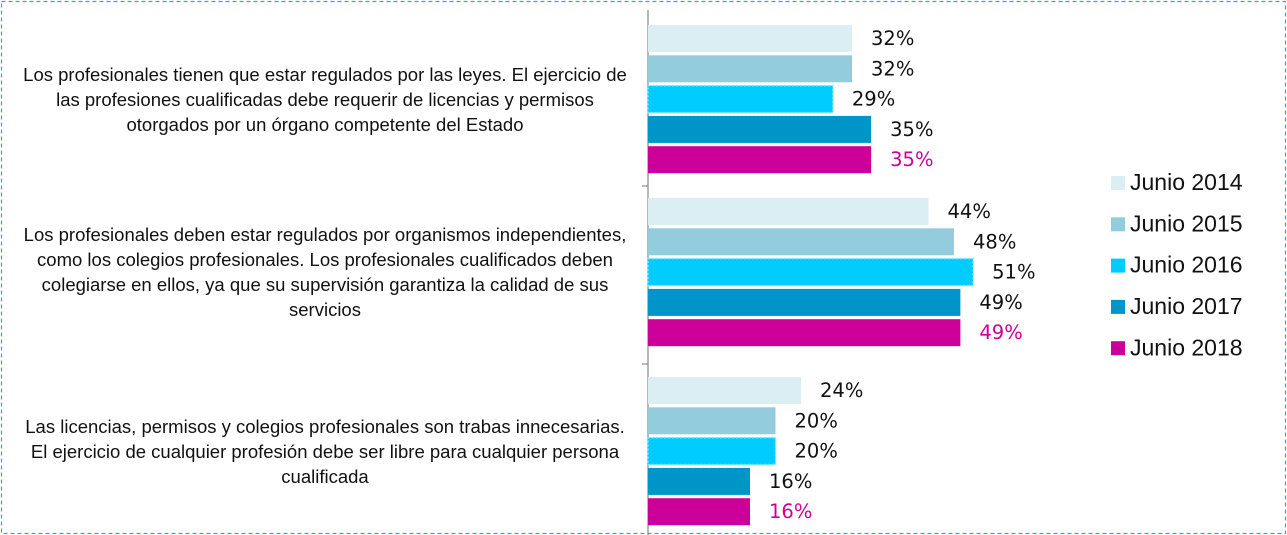  Describe the element at coordinates (969, 211) in the screenshot. I see `value-label: 44%` at that location.